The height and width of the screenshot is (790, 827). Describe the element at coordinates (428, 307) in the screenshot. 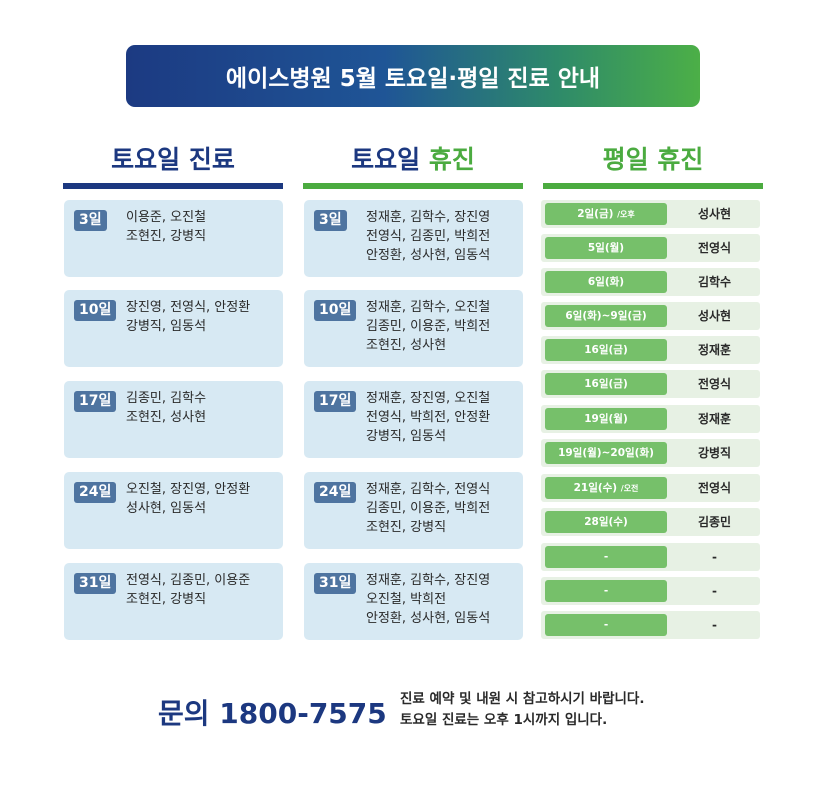

I see `doctor-line: 정재훈, 김학수, 오진철` at that location.